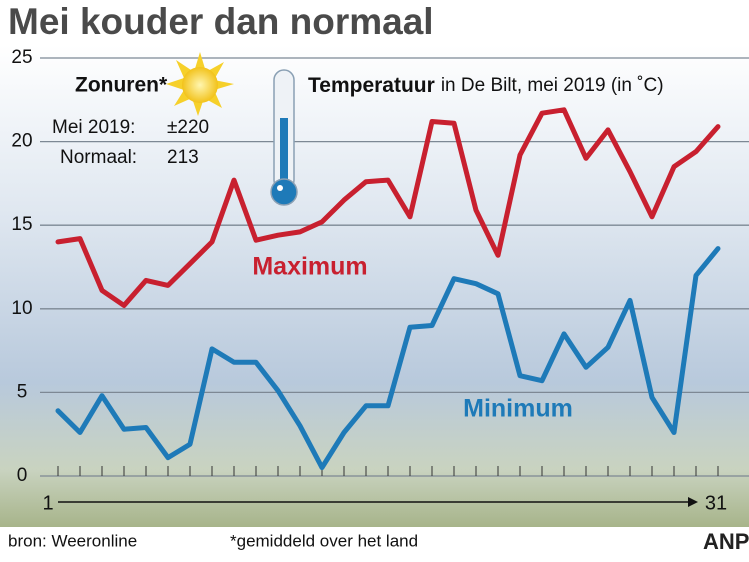 The image size is (749, 562). What do you see at coordinates (22, 475) in the screenshot?
I see `y-tick-label: 0` at bounding box center [22, 475].